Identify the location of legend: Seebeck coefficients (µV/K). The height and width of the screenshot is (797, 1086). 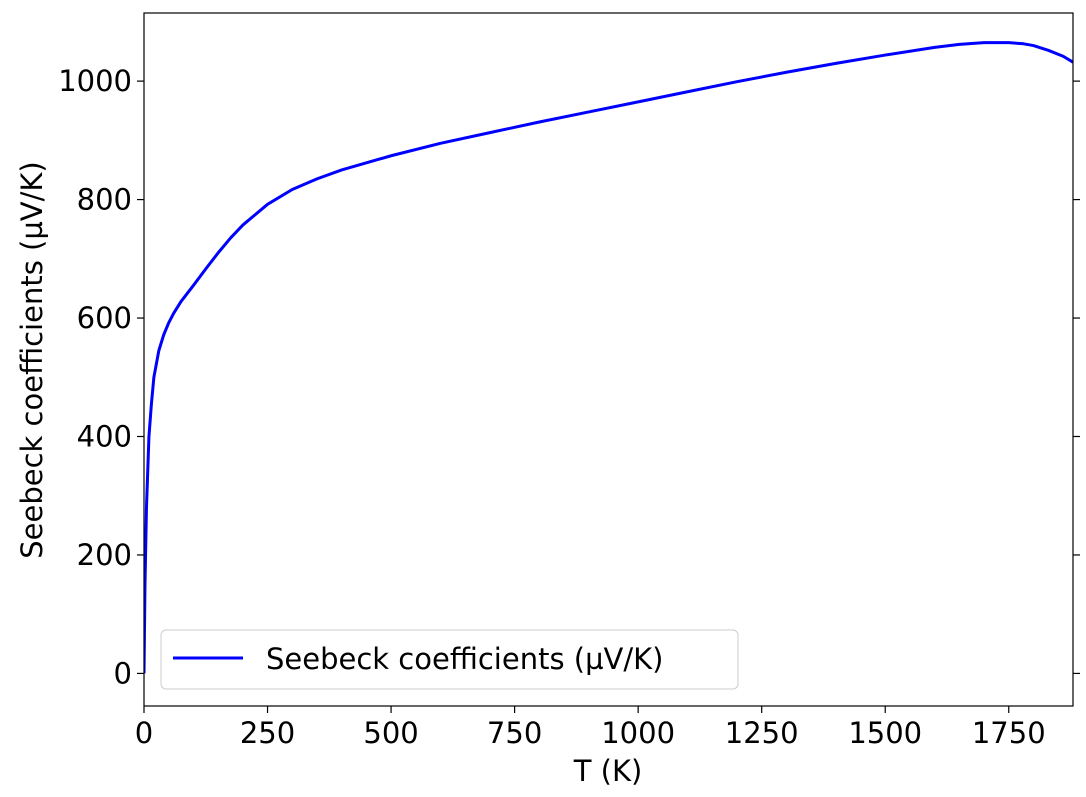
(449, 659).